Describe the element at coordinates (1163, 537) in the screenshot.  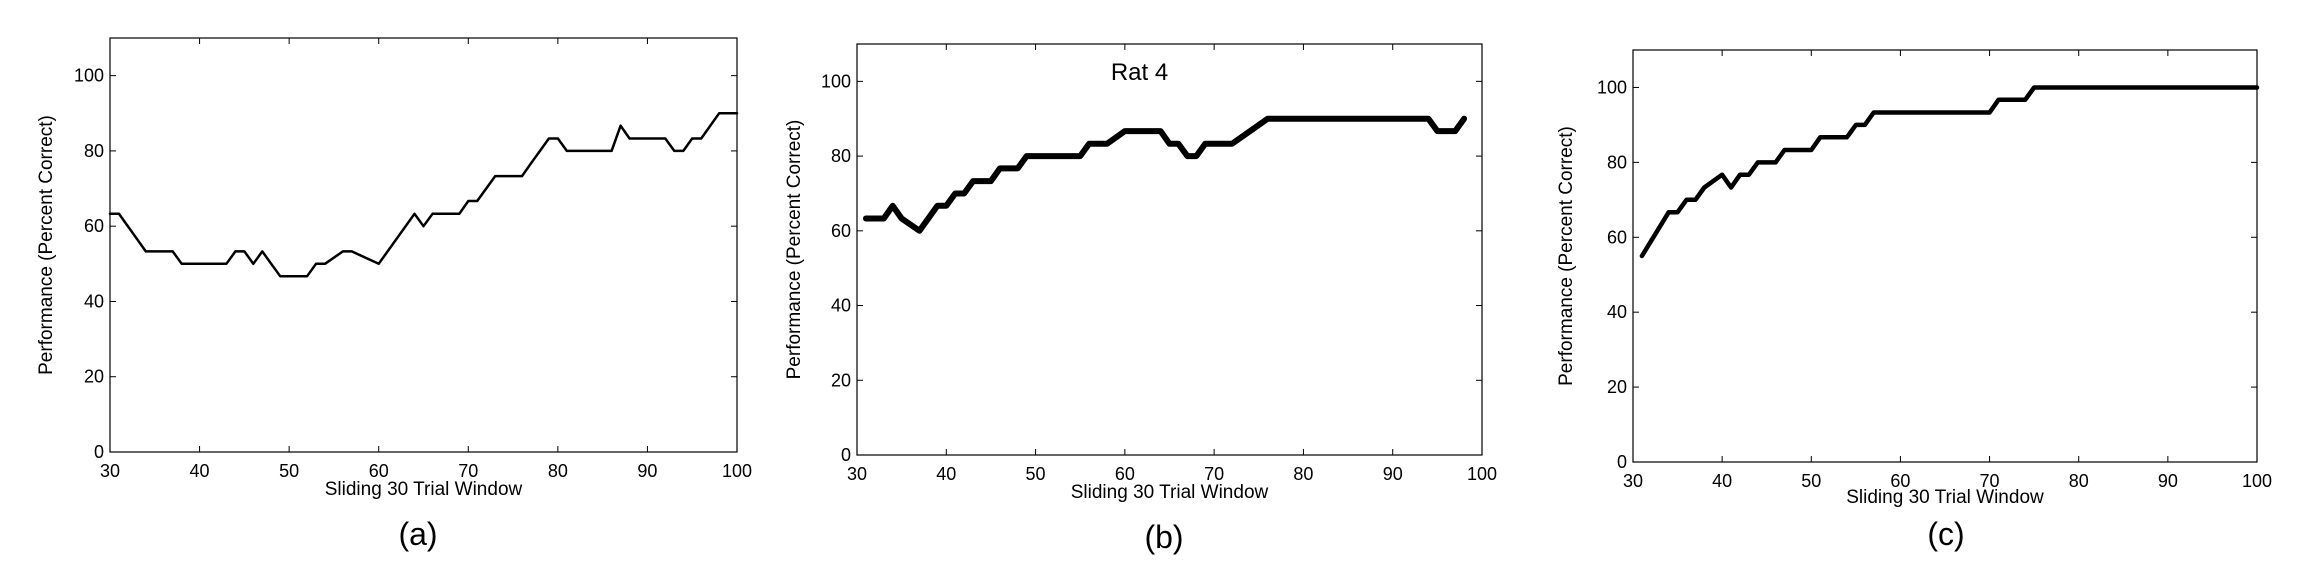
I see `panel-label: (b)` at that location.